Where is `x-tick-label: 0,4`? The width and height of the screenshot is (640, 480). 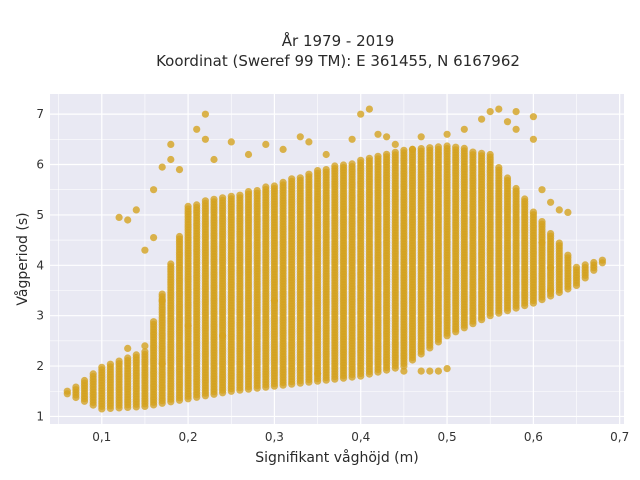
x-tick-label: 0,4 is located at coordinates (360, 437).